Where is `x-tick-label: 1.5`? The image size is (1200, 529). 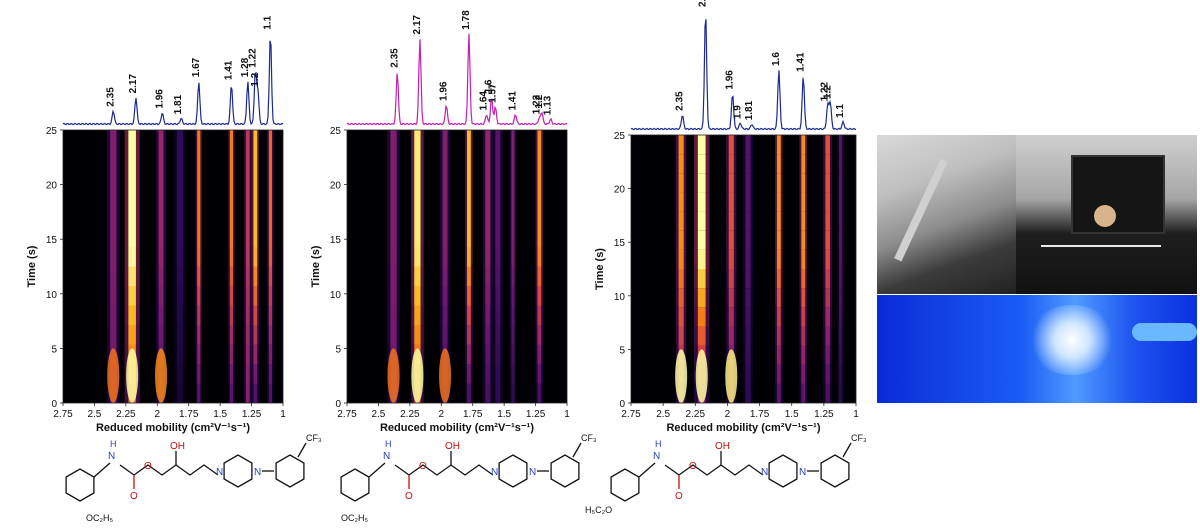
x-tick-label: 1.5 is located at coordinates (220, 414).